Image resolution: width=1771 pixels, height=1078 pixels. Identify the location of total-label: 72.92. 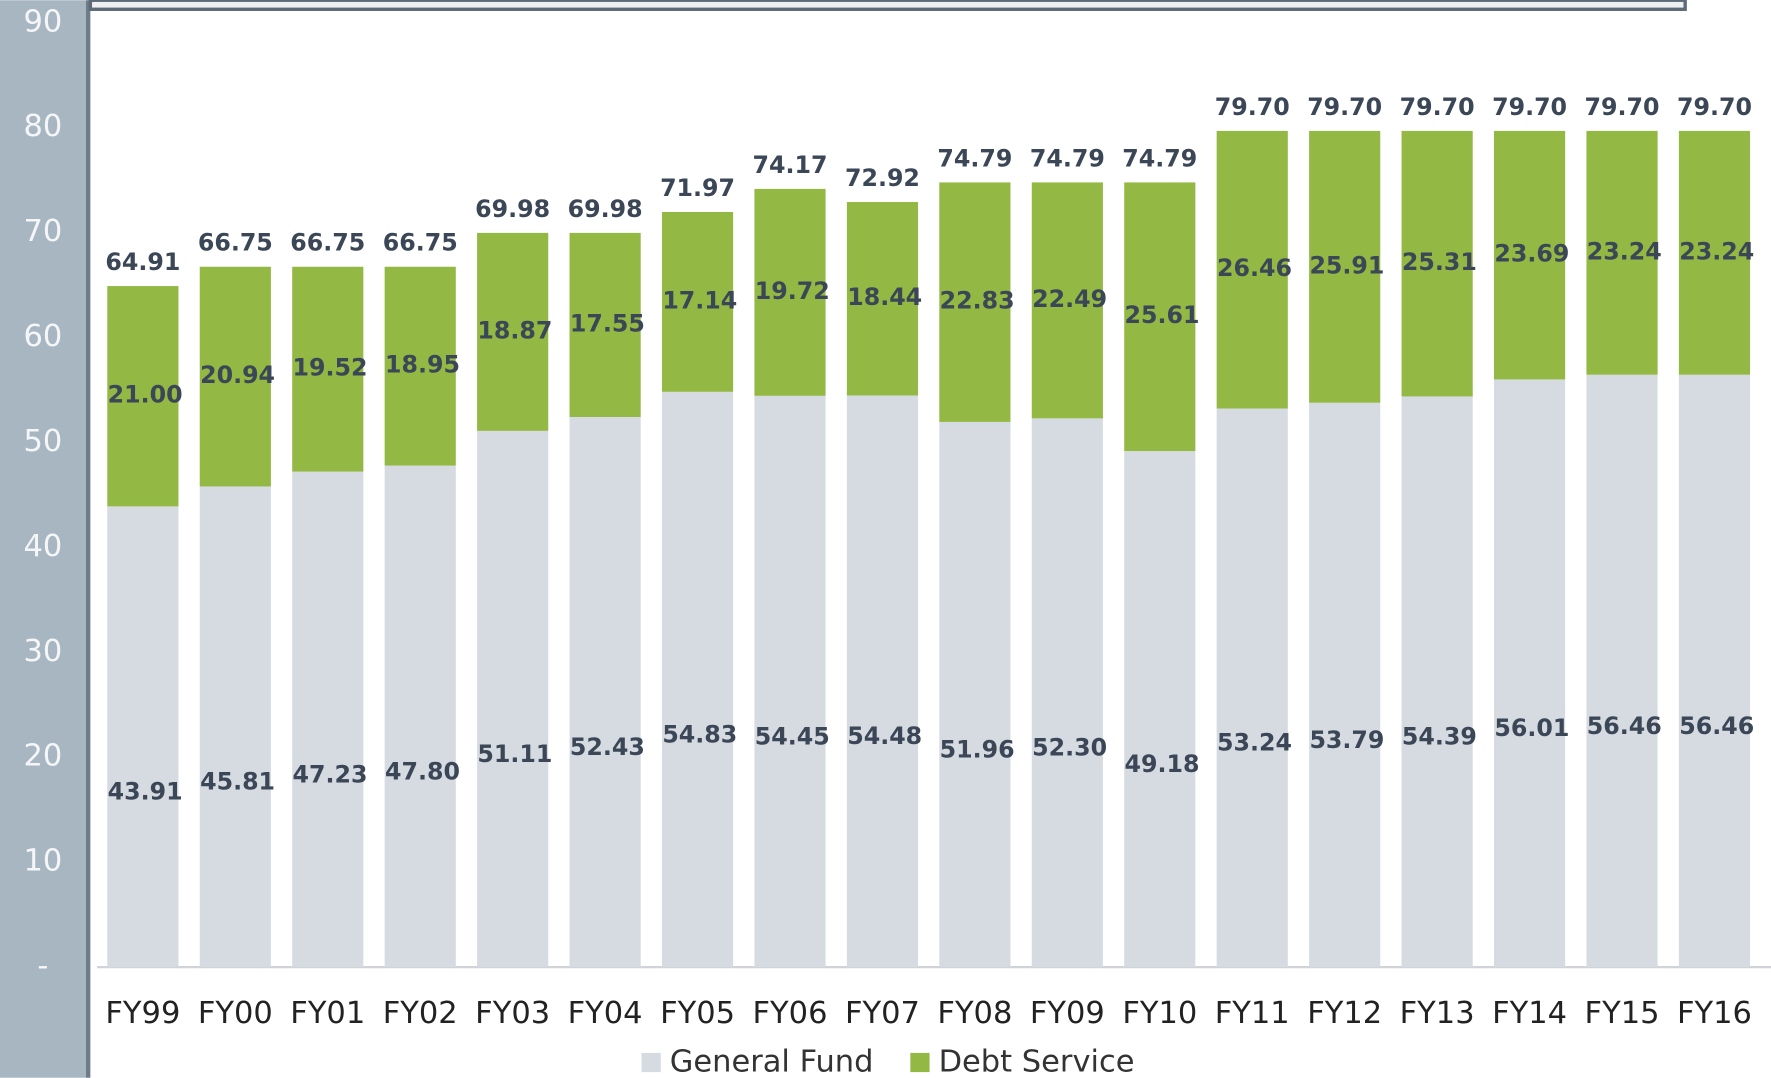
(882, 178).